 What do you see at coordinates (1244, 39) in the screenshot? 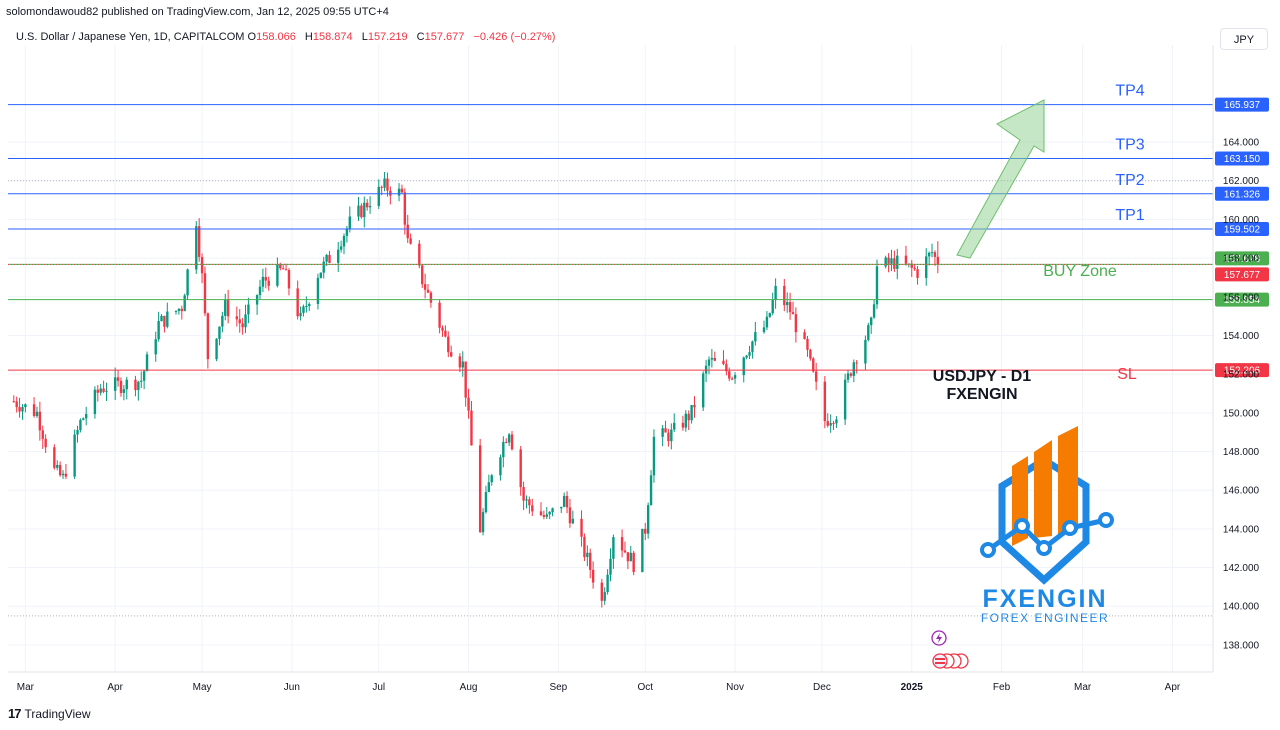
I see `currency-button: JPY` at bounding box center [1244, 39].